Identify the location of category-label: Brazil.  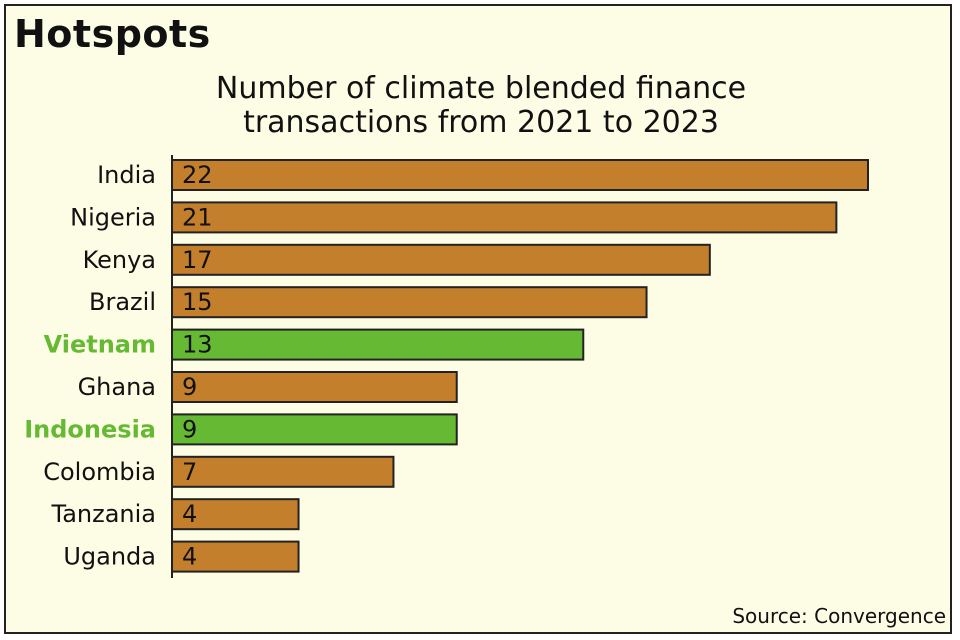
(122, 302).